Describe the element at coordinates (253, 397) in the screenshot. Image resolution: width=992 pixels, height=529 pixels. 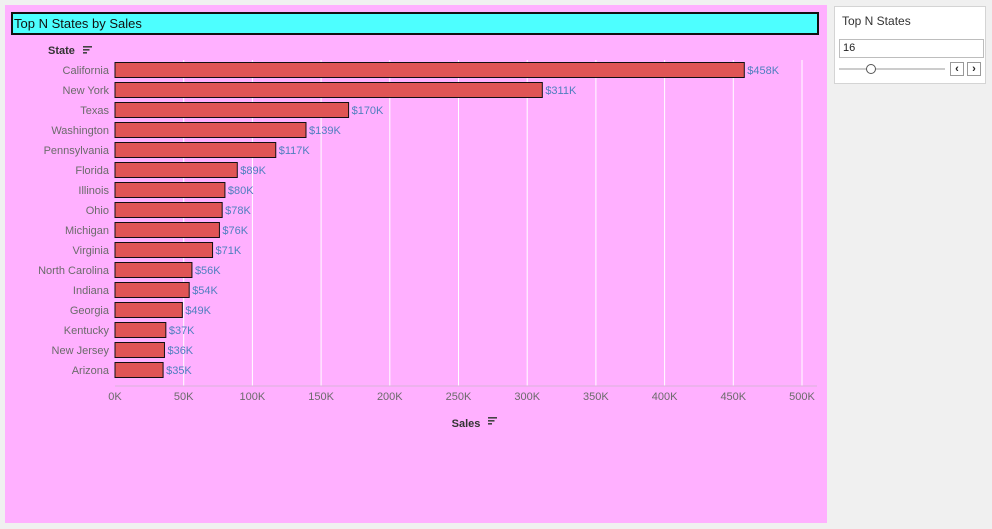
I see `x-tick-label: 100K` at that location.